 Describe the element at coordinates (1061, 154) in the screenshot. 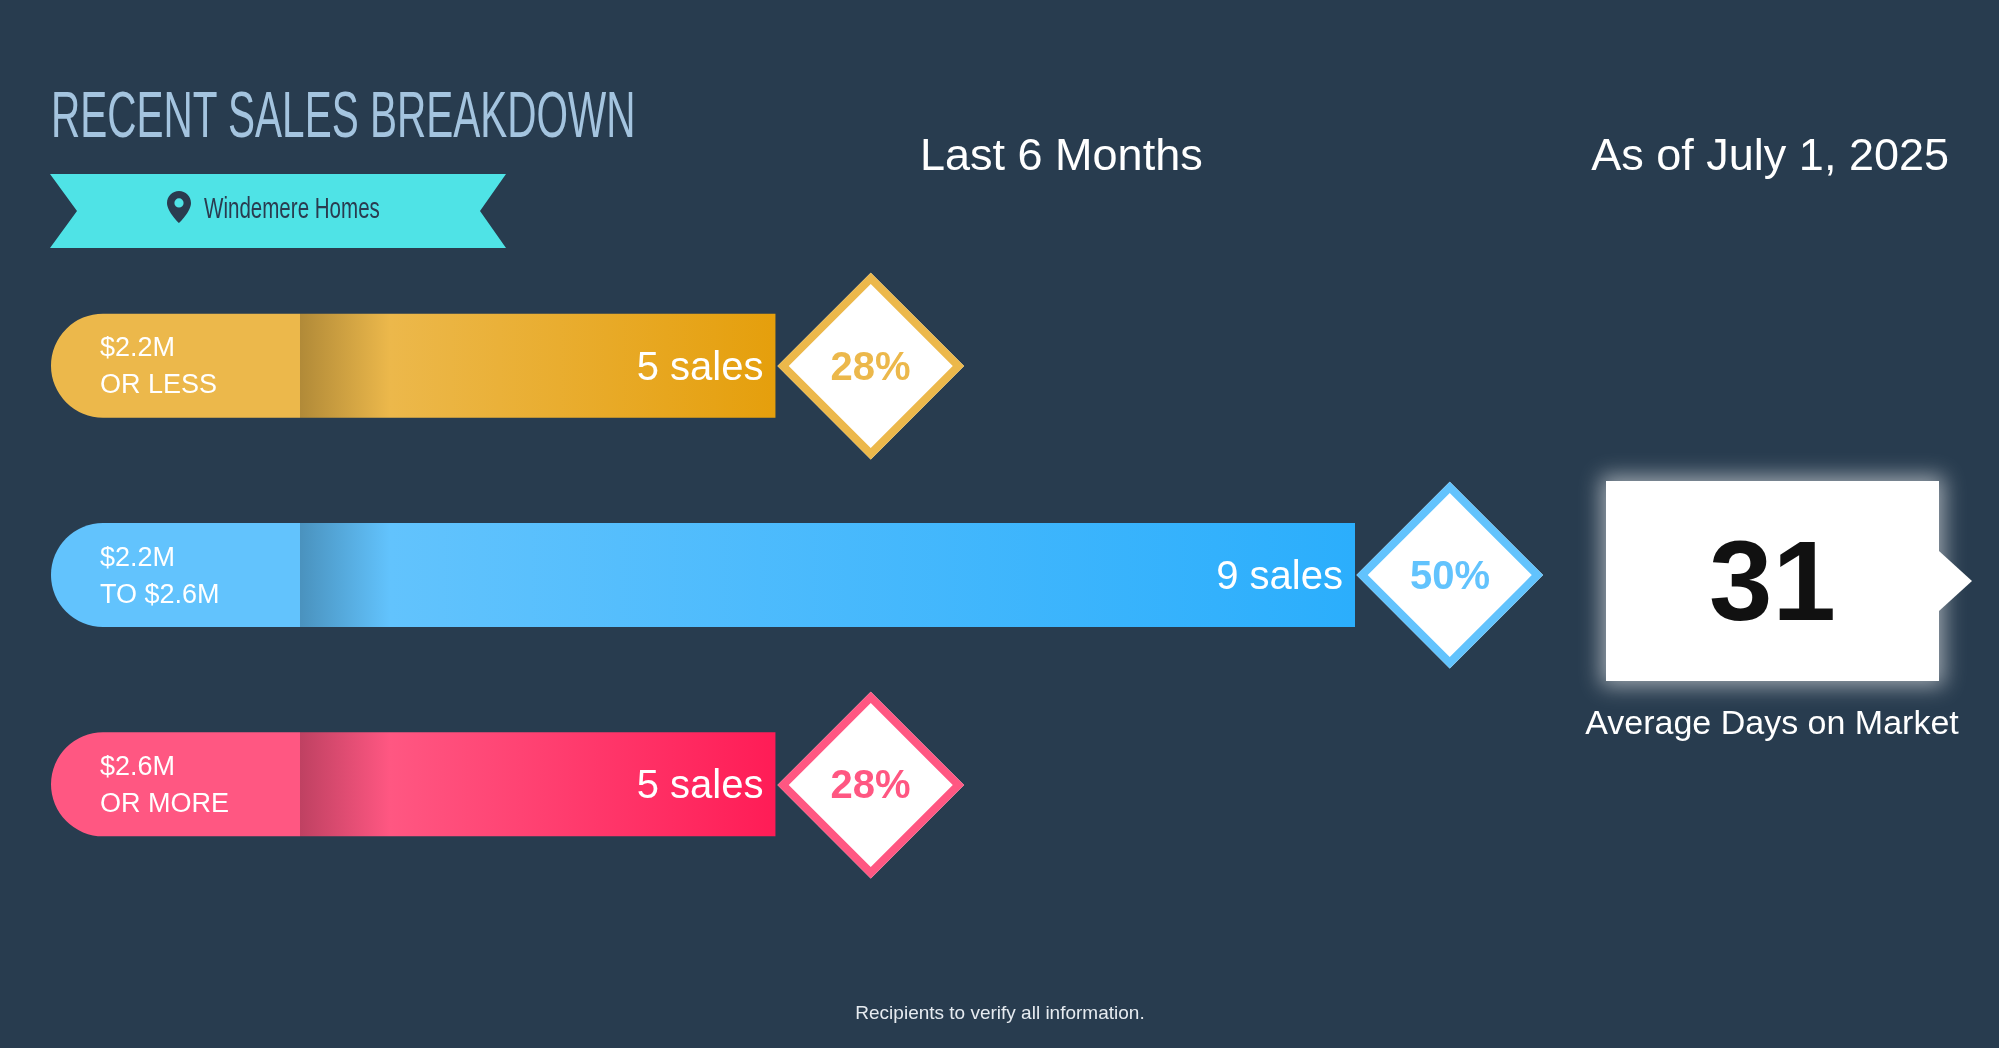

I see `text: Last 6 Months` at that location.